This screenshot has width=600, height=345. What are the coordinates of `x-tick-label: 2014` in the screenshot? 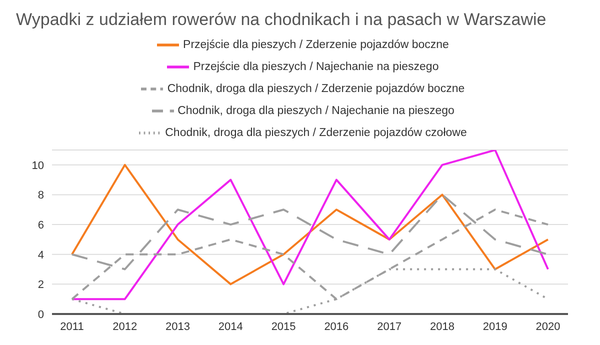 It's located at (230, 326).